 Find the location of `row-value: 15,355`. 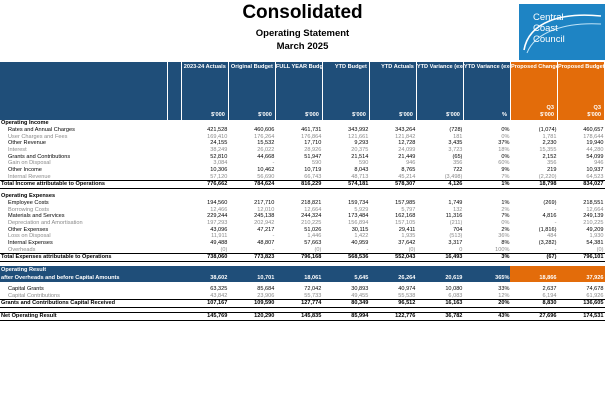

row-value: 15,355 is located at coordinates (548, 150).